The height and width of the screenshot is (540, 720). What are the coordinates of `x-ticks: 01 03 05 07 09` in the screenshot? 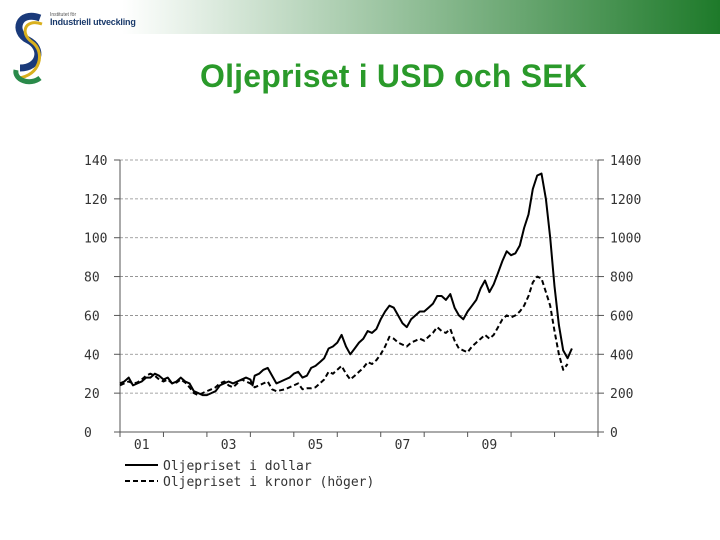 It's located at (315, 445).